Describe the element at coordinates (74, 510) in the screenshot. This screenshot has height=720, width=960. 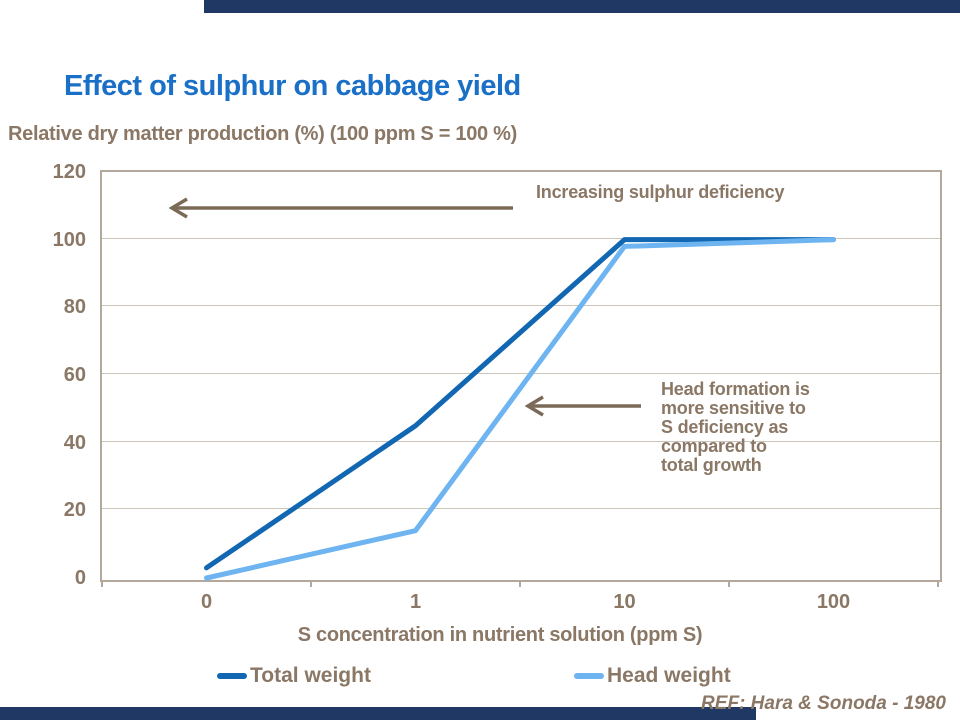
I see `y-tick-label-20: 20` at that location.